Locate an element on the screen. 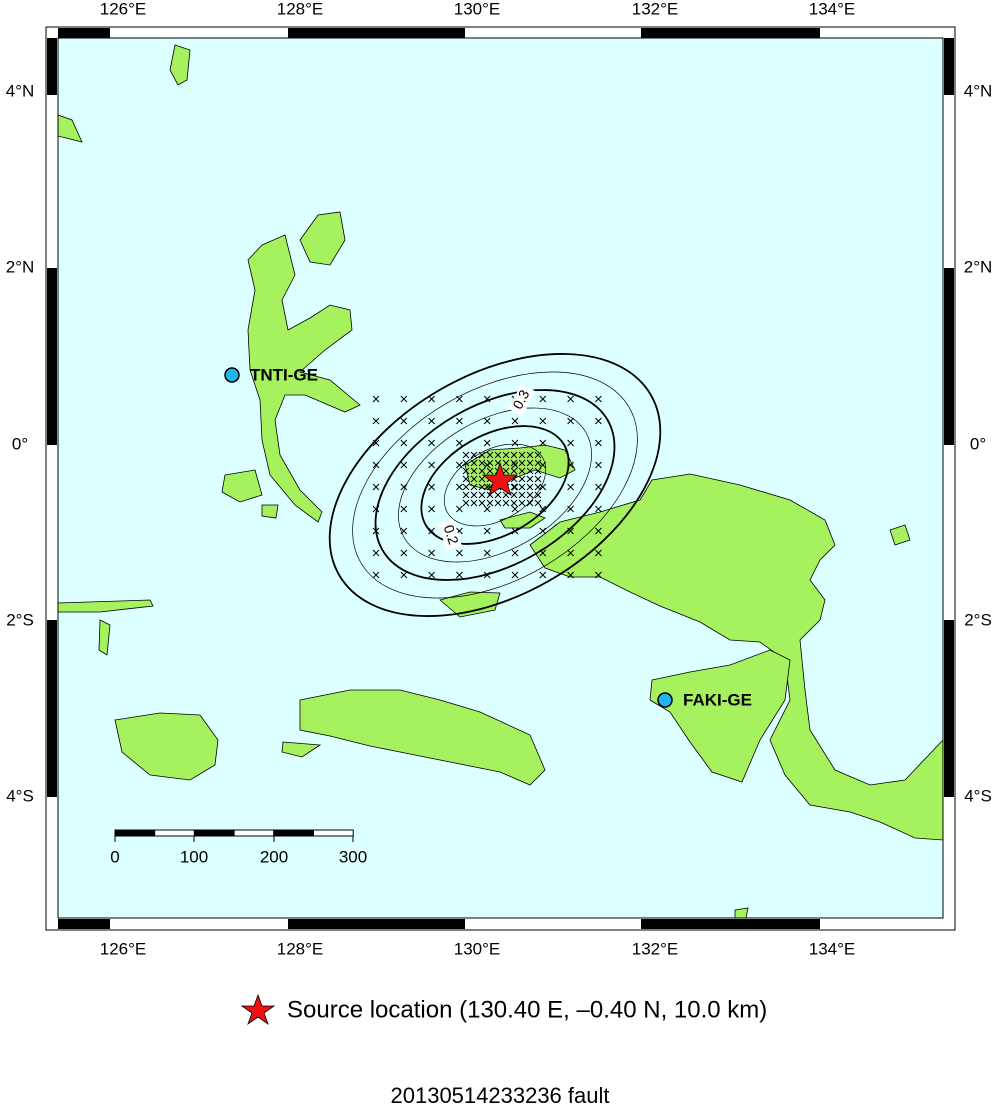  lon-label: 128°E is located at coordinates (300, 9).